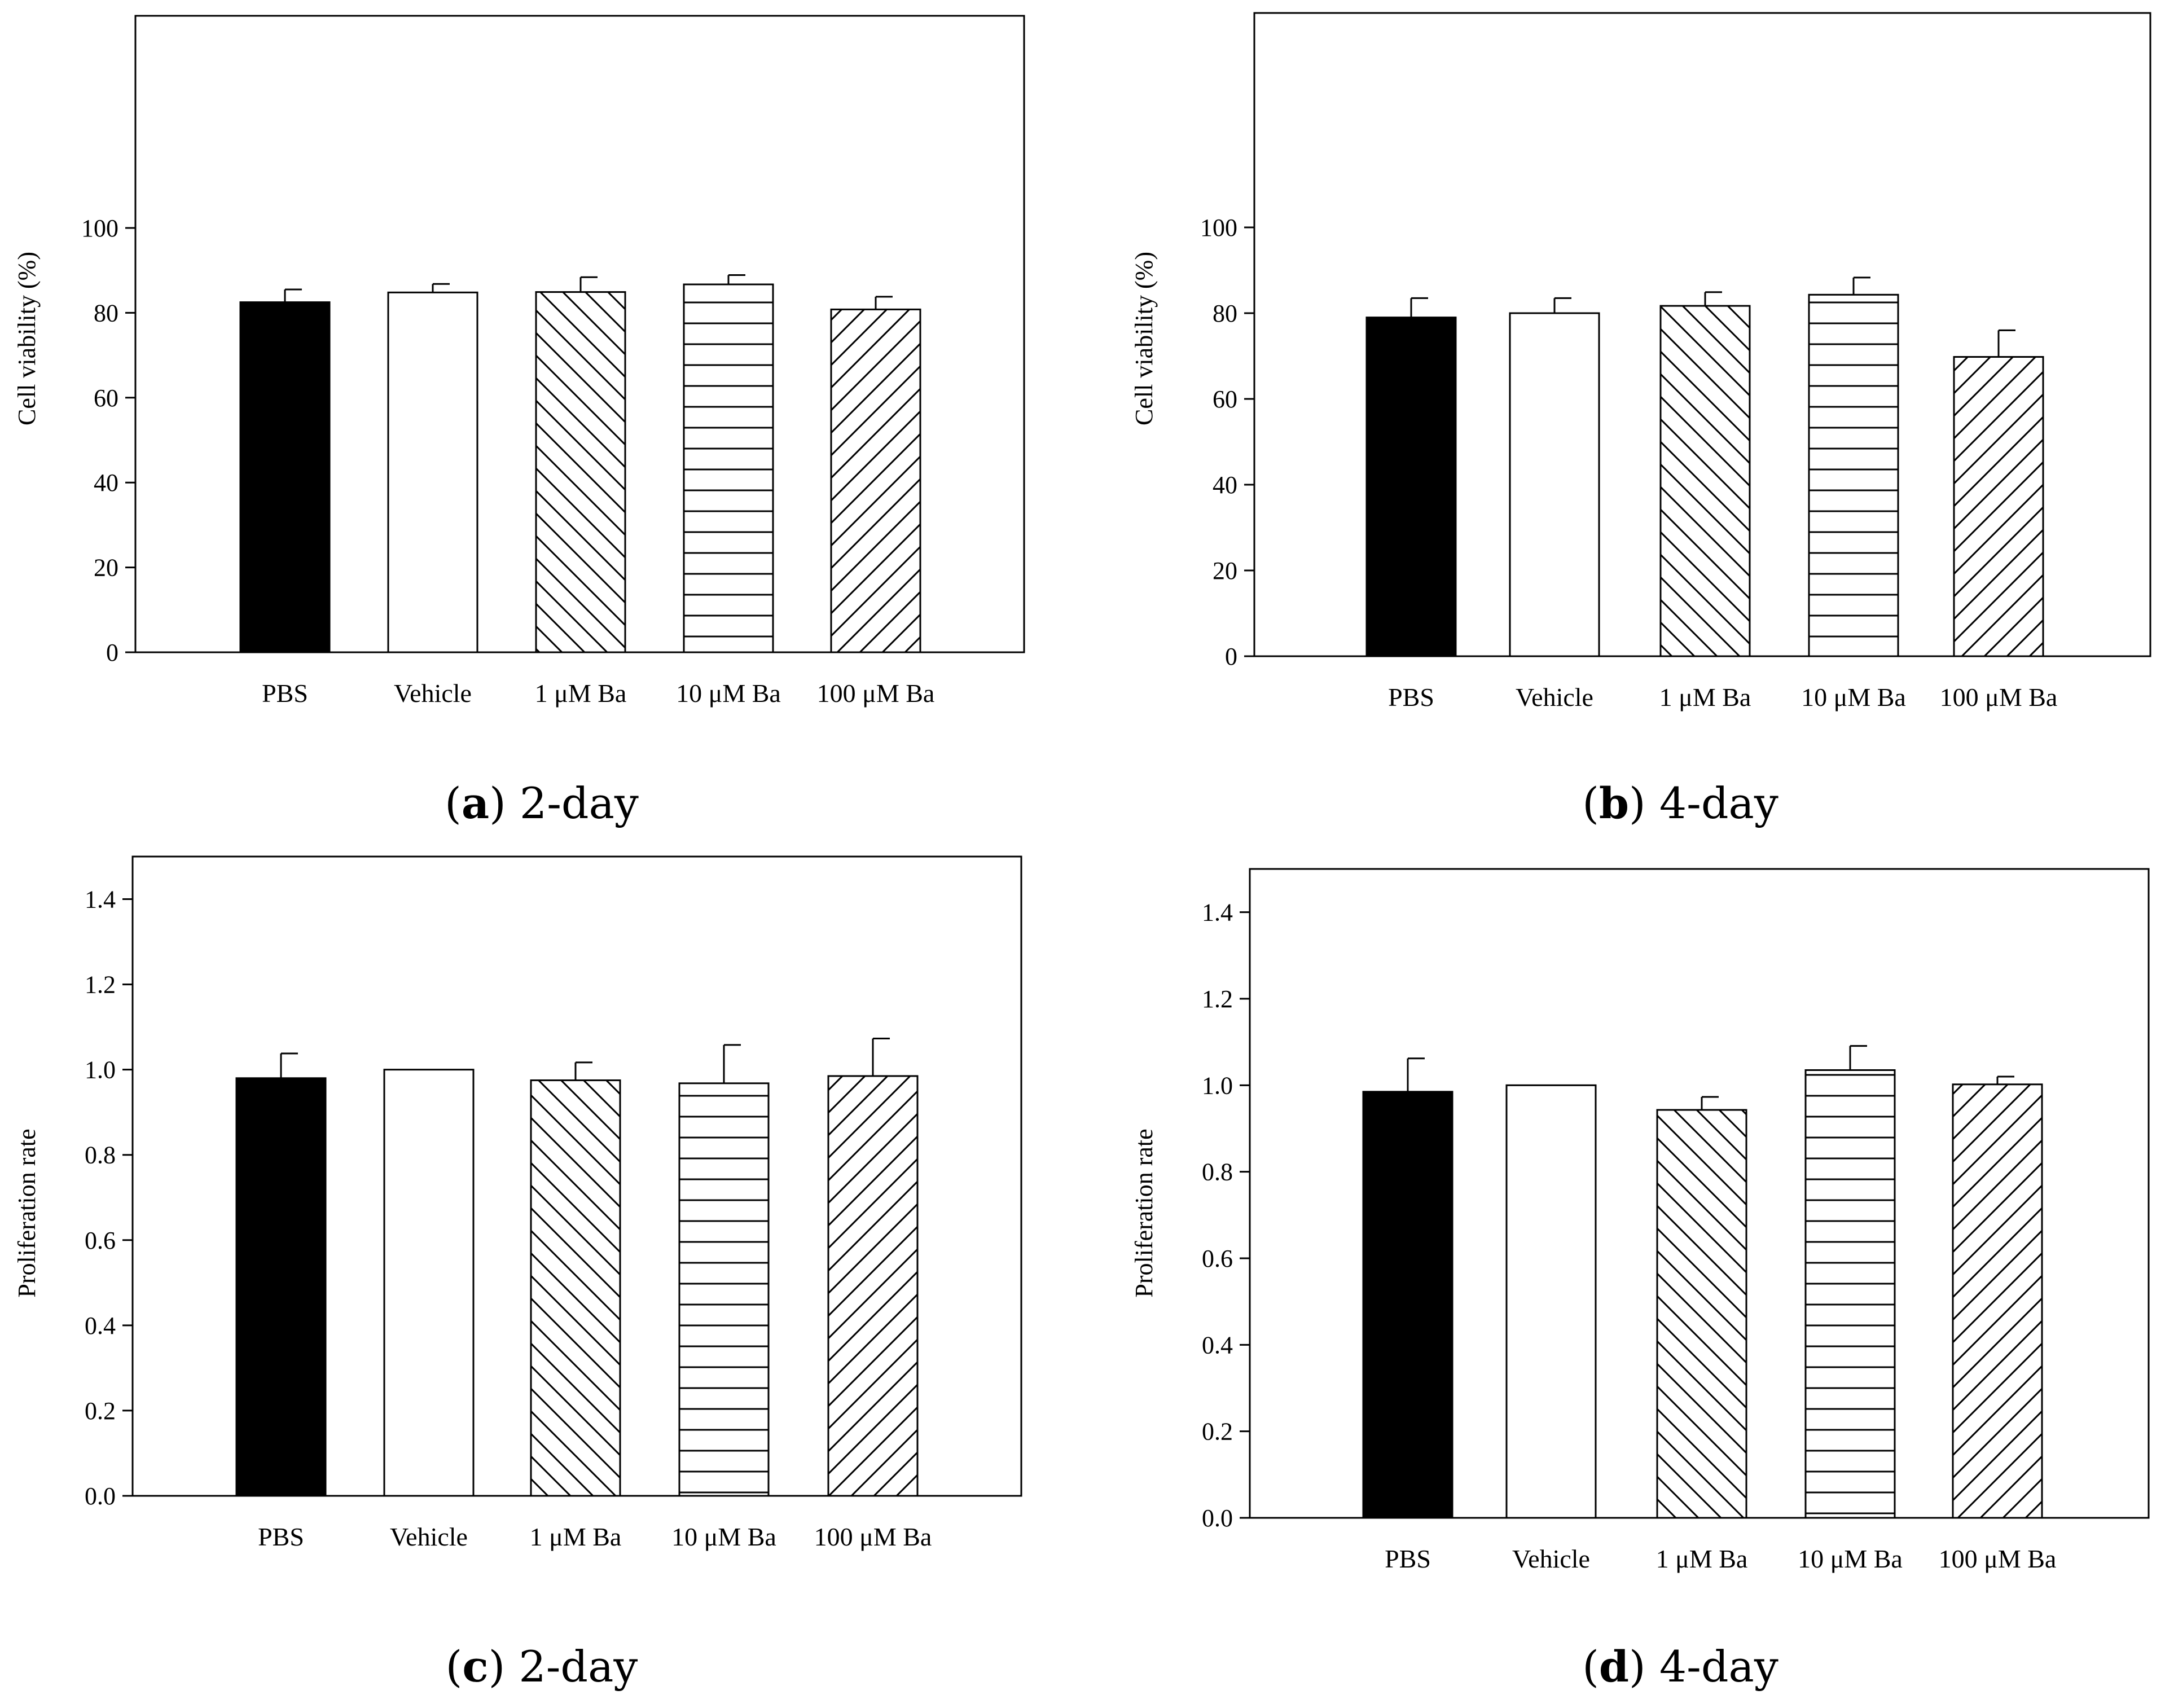  Describe the element at coordinates (1680, 1666) in the screenshot. I see `panel-caption: (d) 4-day` at that location.